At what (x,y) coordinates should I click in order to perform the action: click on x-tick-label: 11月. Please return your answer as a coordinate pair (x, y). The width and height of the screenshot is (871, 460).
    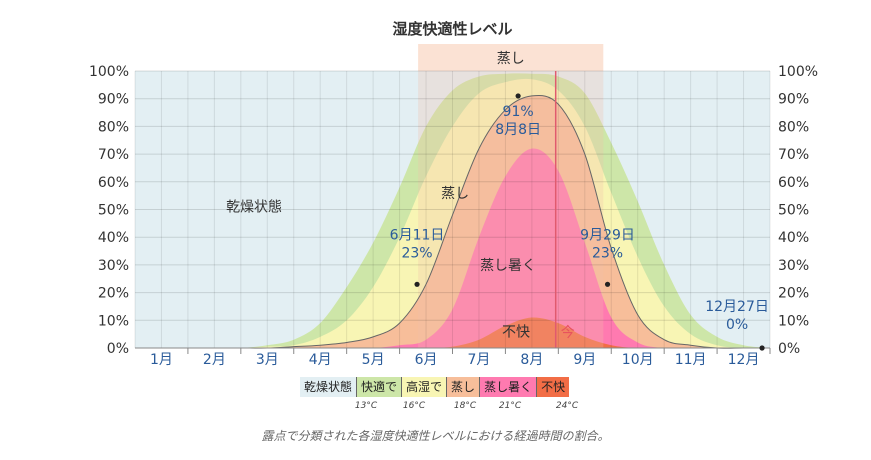
    Looking at the image, I should click on (691, 360).